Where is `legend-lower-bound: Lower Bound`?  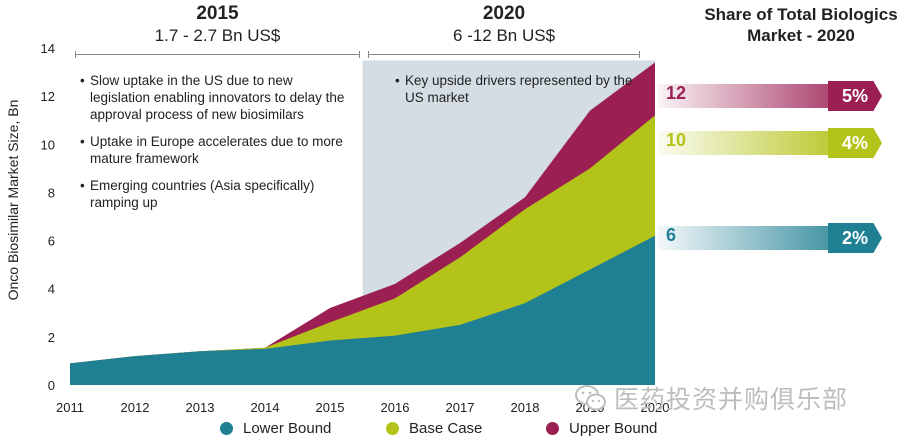
legend-lower-bound: Lower Bound is located at coordinates (275, 428).